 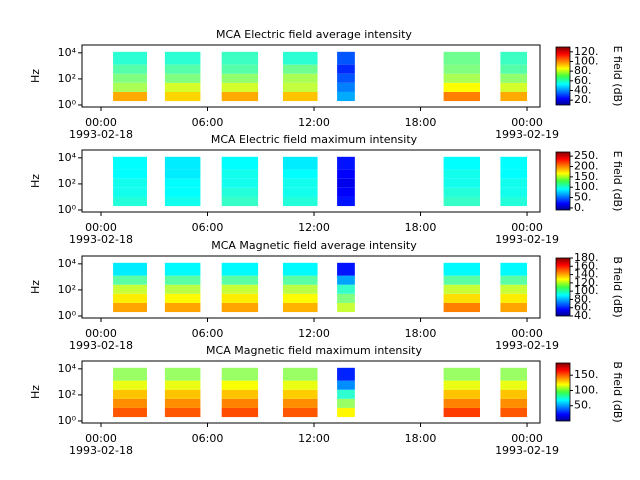 I want to click on colorbar-tick-label: 0., so click(x=579, y=207).